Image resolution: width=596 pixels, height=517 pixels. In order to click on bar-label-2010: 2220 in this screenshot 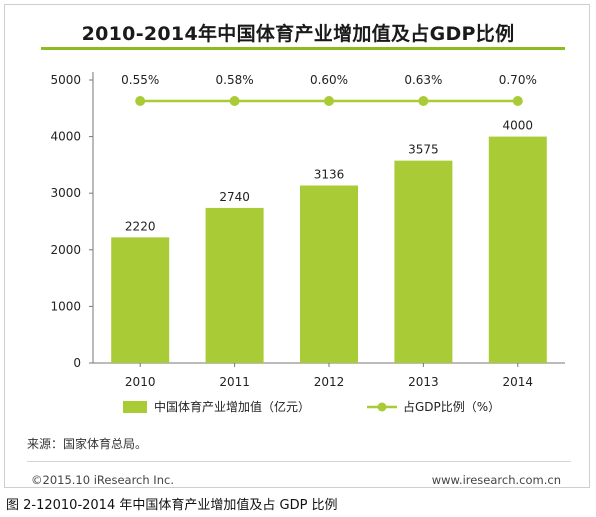, I will do `click(140, 226)`.